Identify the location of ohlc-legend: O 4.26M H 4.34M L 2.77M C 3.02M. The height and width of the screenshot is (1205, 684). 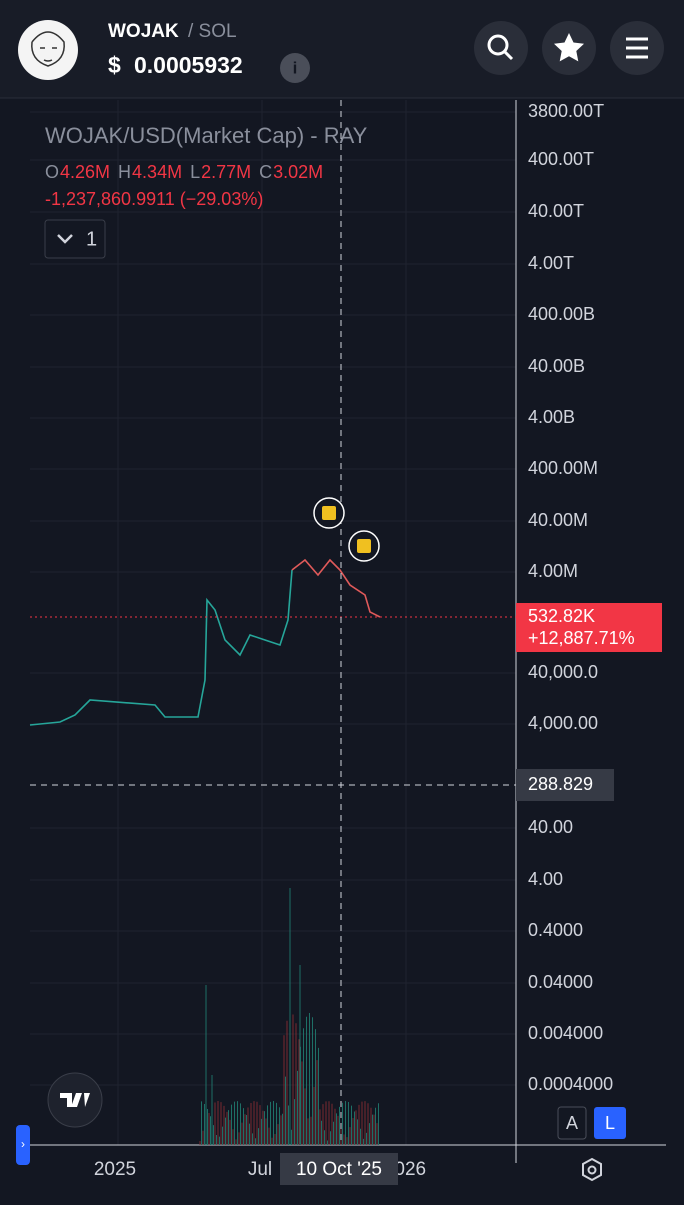
(184, 172).